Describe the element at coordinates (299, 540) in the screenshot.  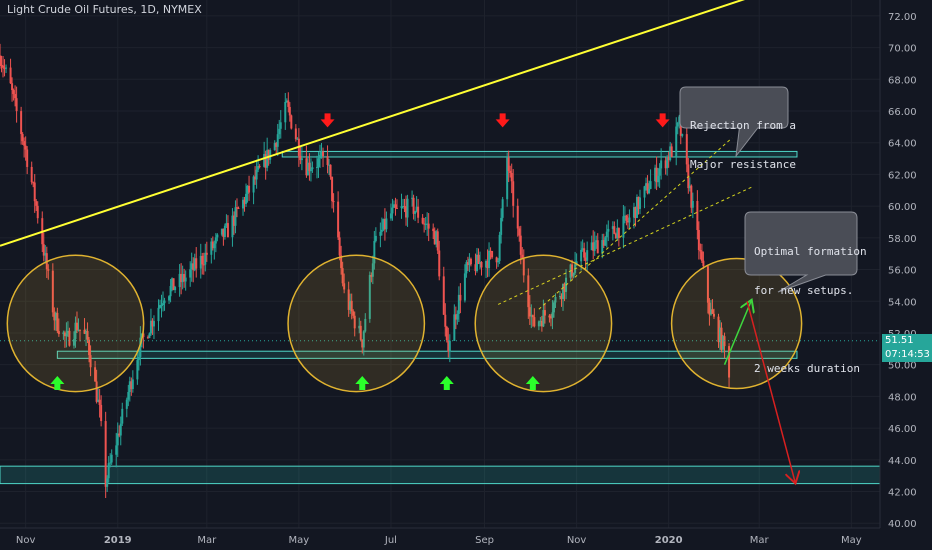
I see `x-tick-3: May` at that location.